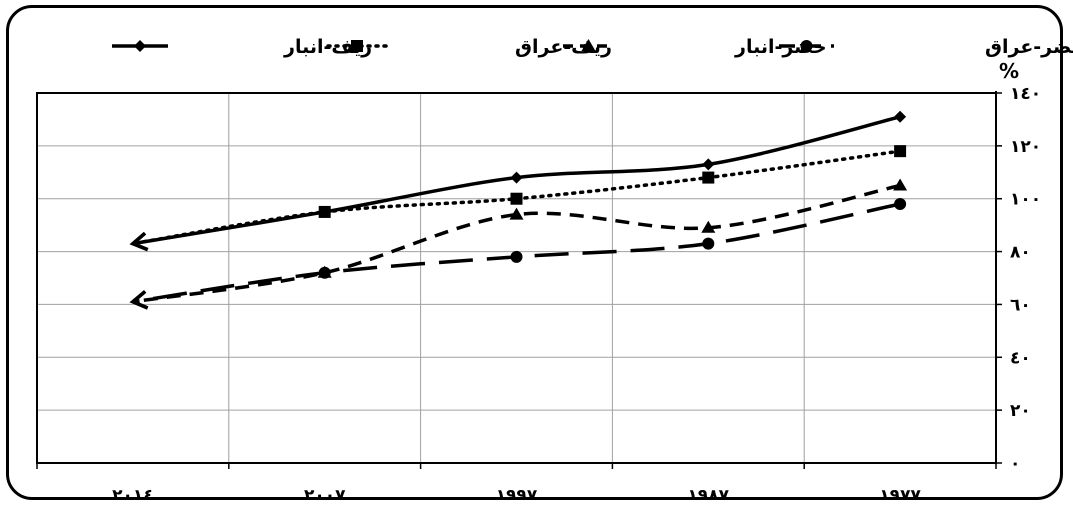 Image resolution: width=1073 pixels, height=510 pixels. What do you see at coordinates (926, 47) in the screenshot?
I see `legend-entry: حضر-عراق` at bounding box center [926, 47].